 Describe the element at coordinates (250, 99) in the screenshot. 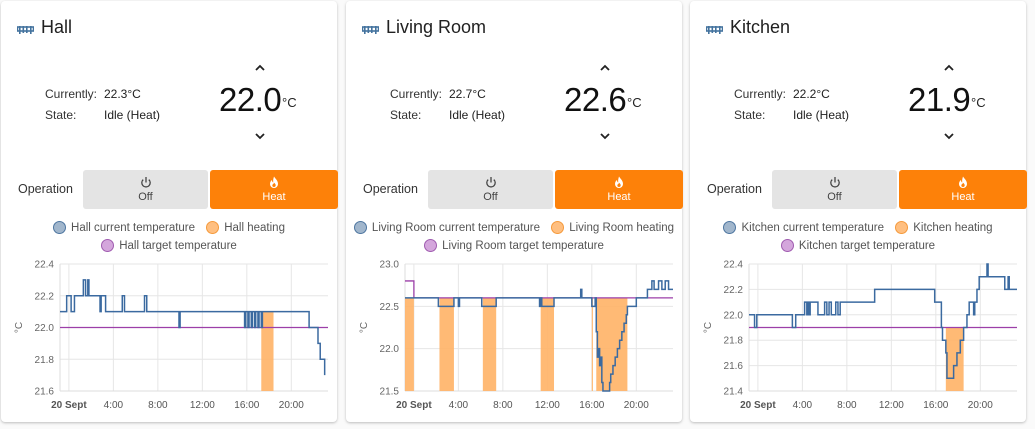

I see `target-temperature-value: 22.0` at that location.